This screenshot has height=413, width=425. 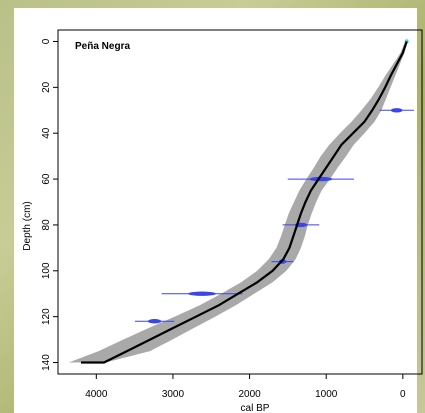 I want to click on x-tick-label: 0, so click(x=403, y=394).